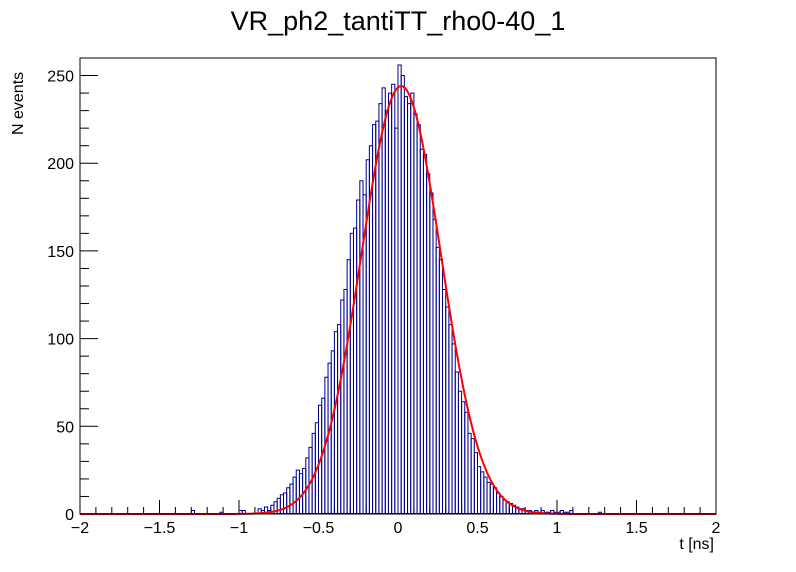  I want to click on y-axis-ticks: 0 50 100 150 200 250, so click(72, 290).